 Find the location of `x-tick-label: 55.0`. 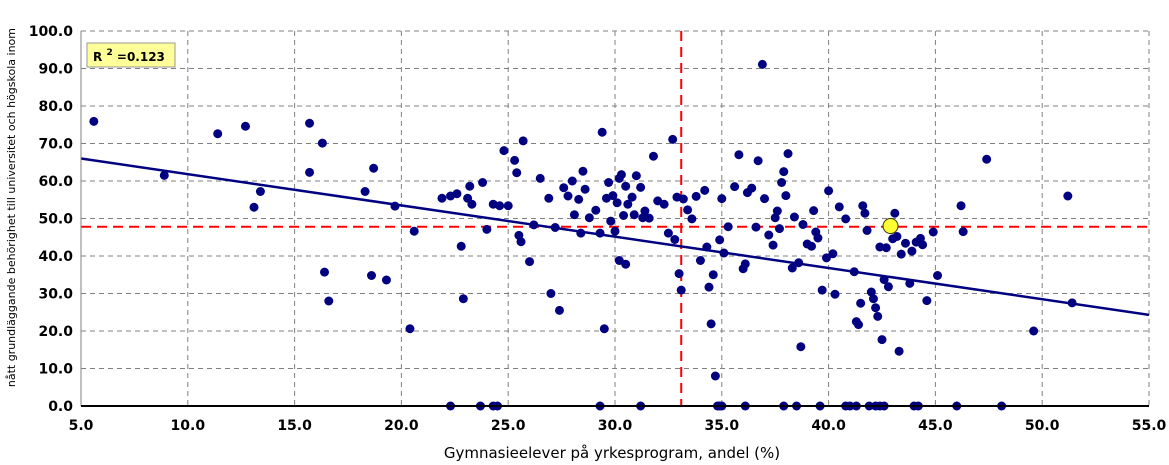

x-tick-label: 55.0 is located at coordinates (1149, 426).